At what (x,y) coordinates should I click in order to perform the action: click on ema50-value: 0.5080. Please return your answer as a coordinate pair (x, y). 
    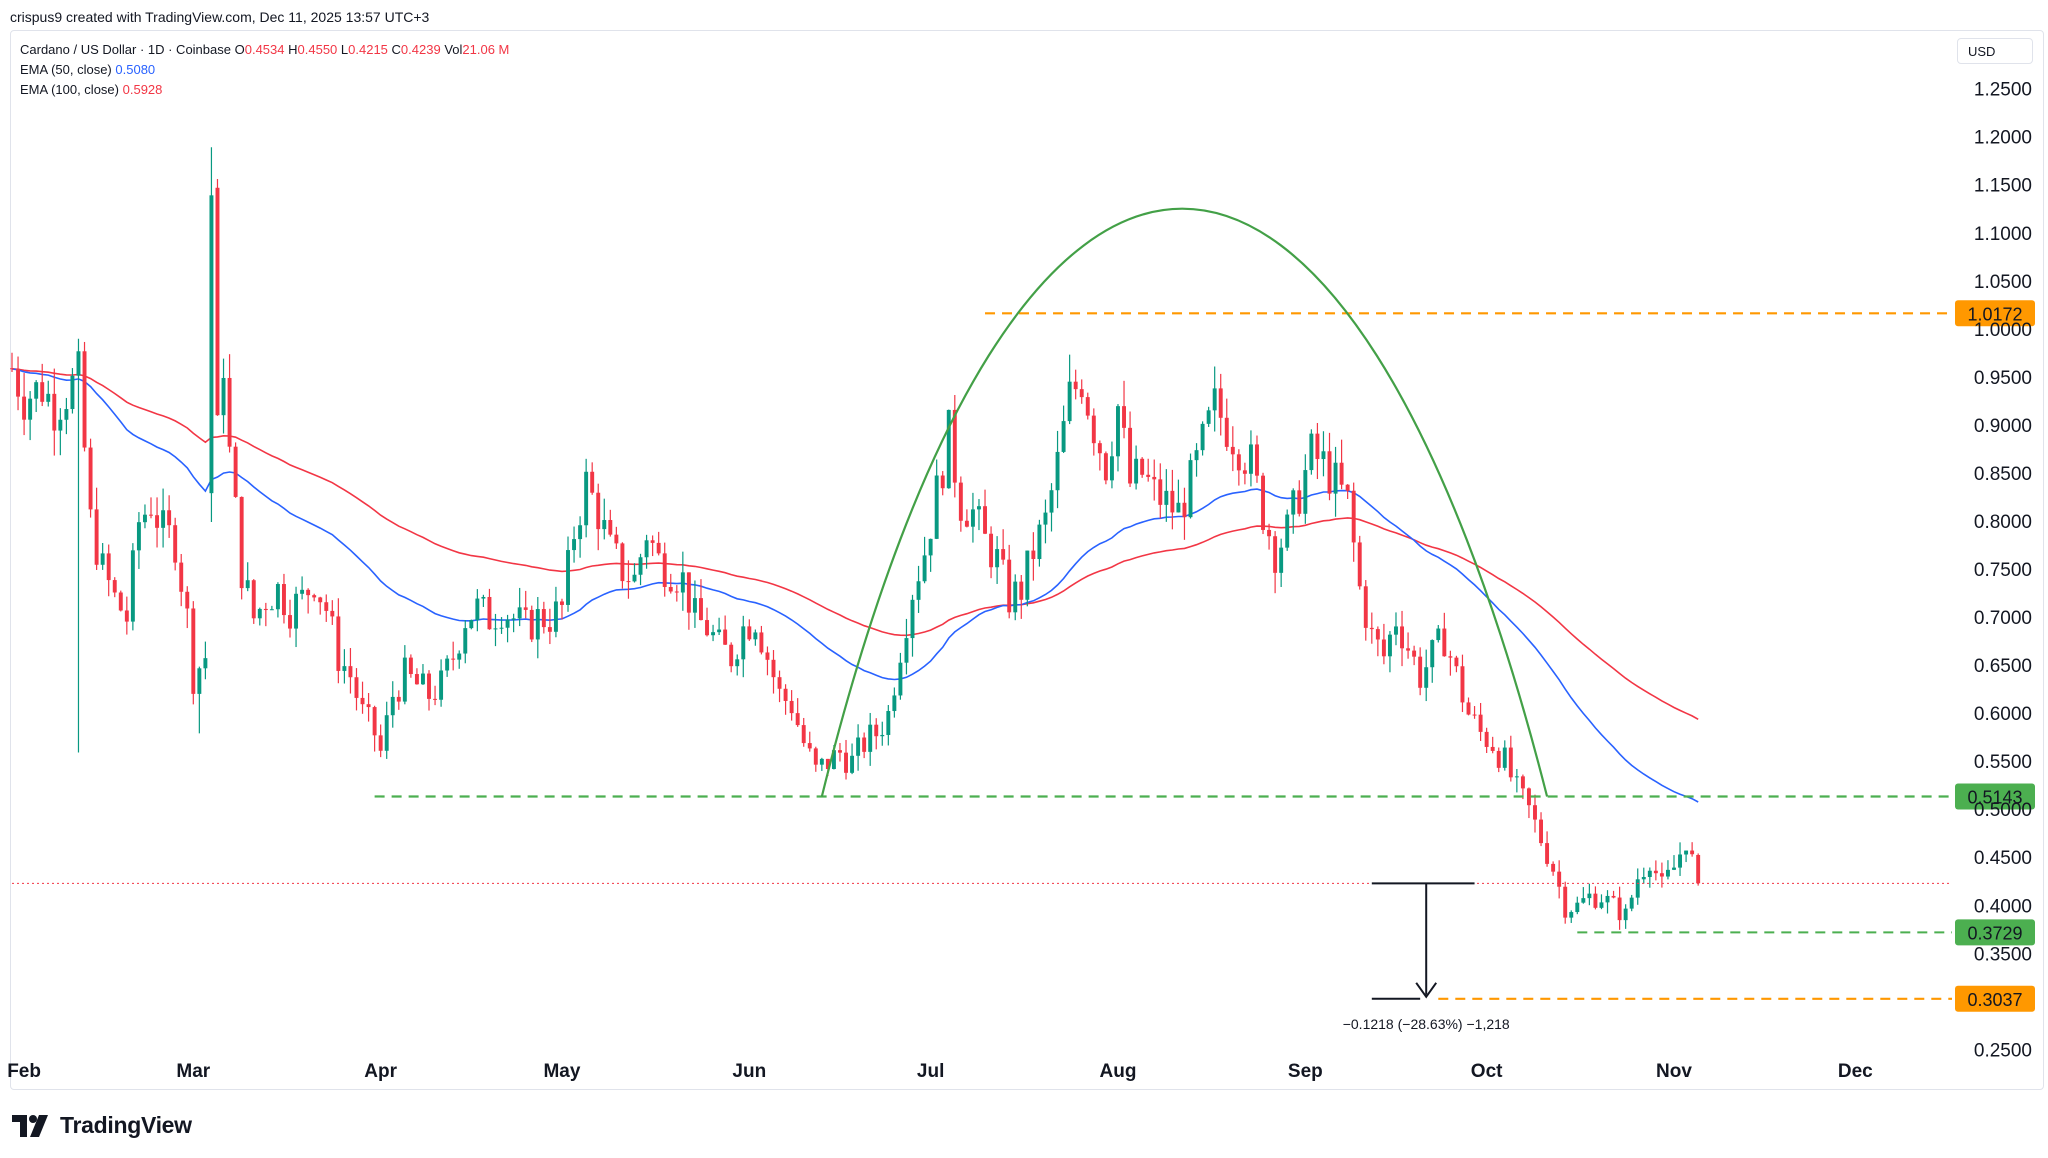
    Looking at the image, I should click on (135, 69).